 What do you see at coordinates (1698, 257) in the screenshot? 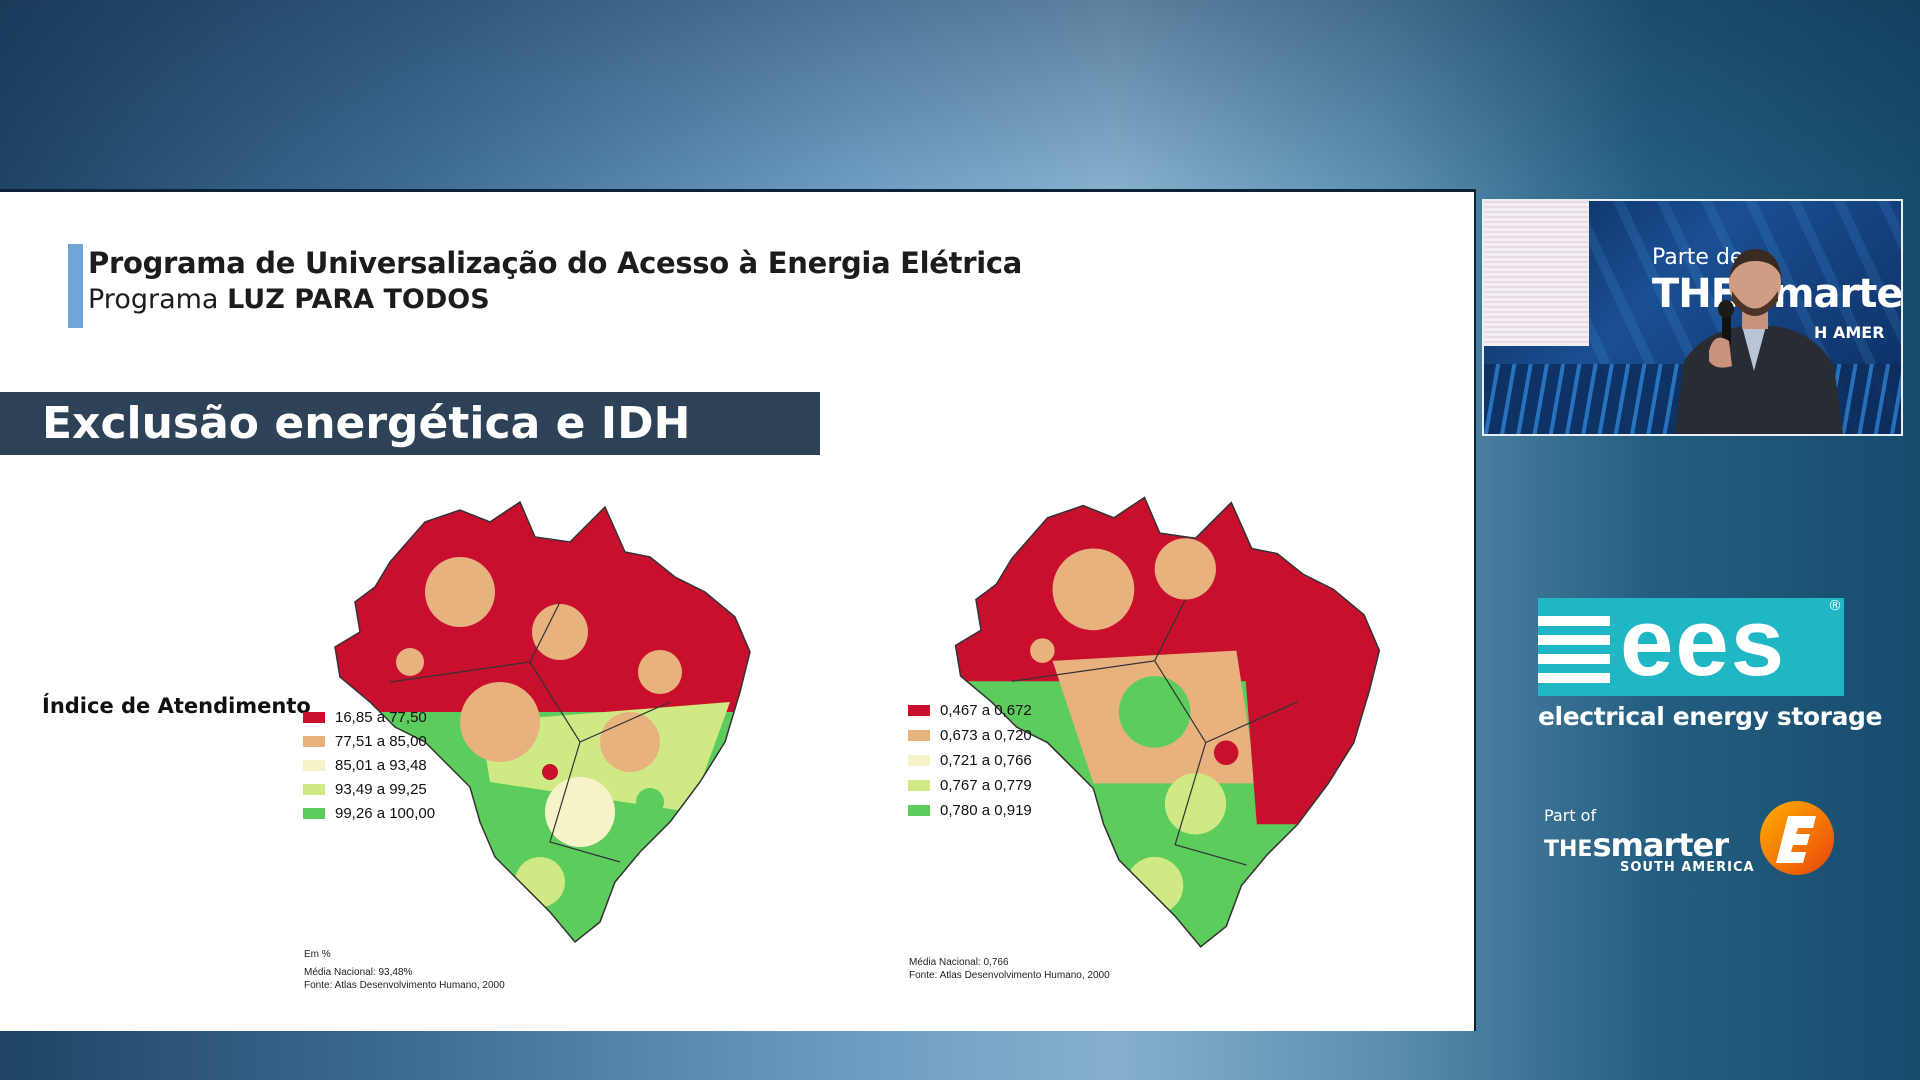
I see `backdrop-text-line1: Parte de` at bounding box center [1698, 257].